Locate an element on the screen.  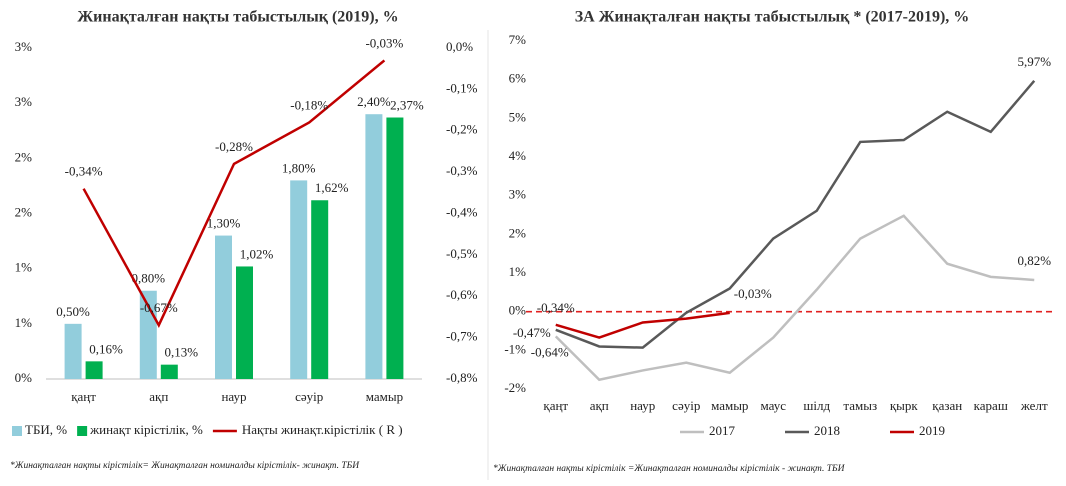
y-tick-label: 5% is located at coordinates (518, 116).